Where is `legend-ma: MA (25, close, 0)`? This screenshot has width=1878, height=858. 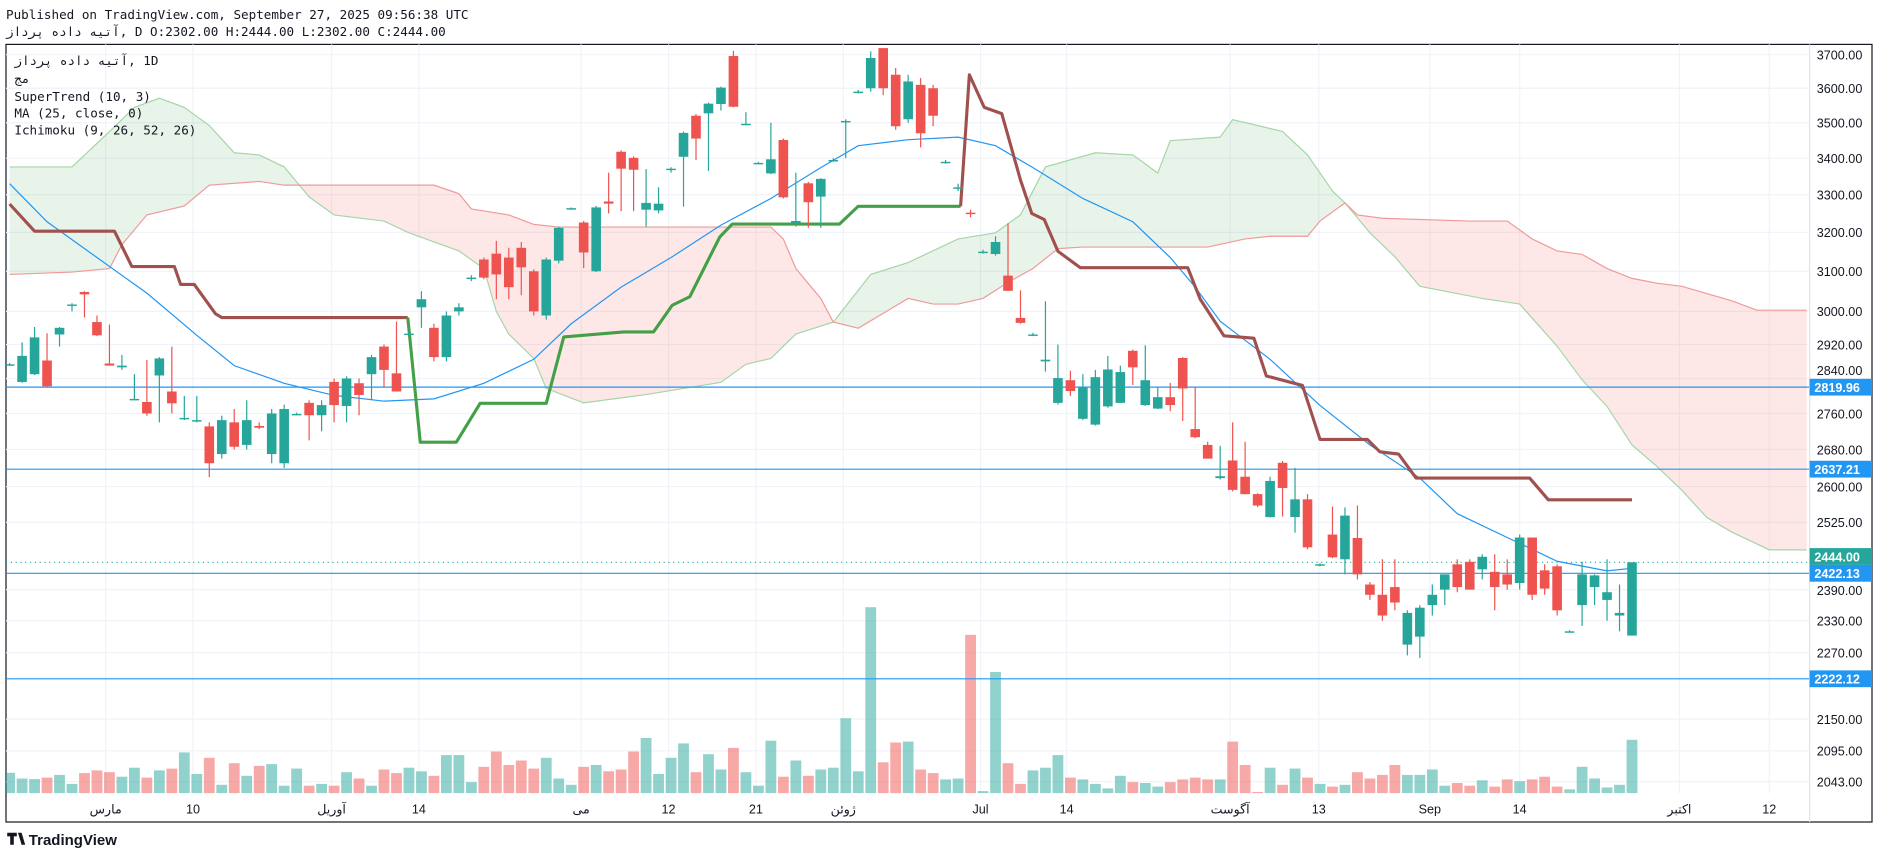 legend-ma: MA (25, close, 0) is located at coordinates (78, 113).